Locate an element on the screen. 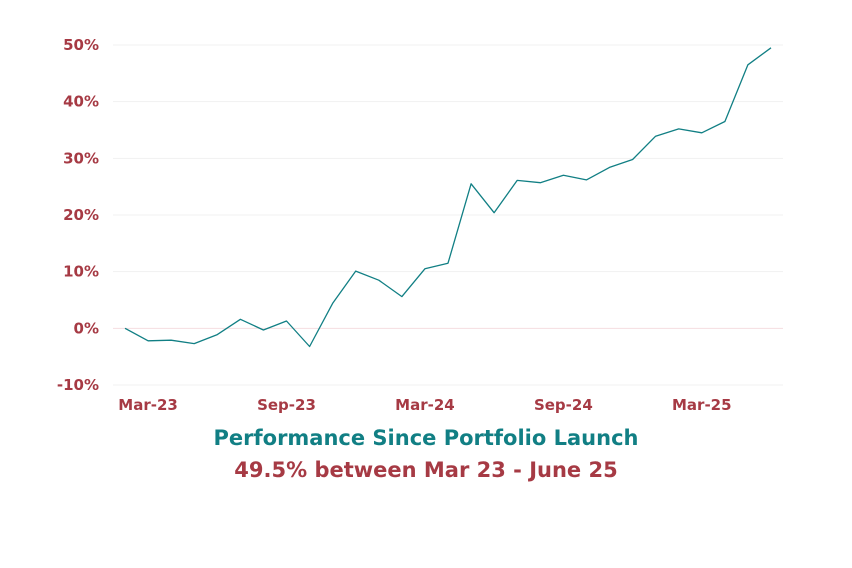 The image size is (852, 568). y-tick-label: 40% is located at coordinates (81, 102).